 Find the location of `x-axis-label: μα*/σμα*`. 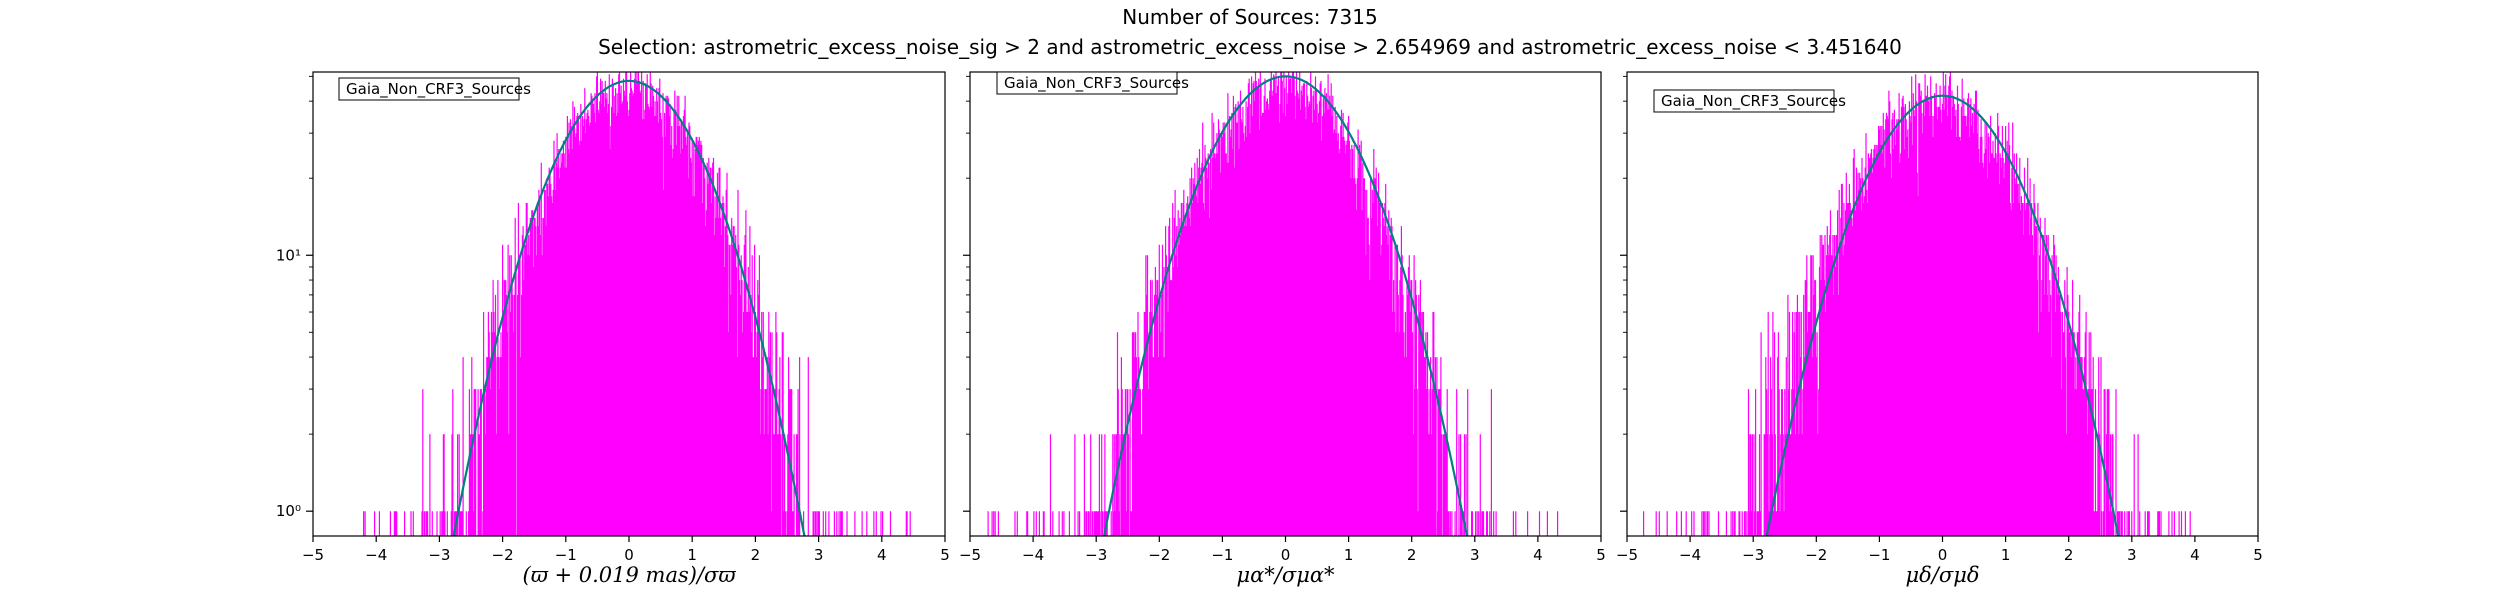

x-axis-label: μα*/σμα* is located at coordinates (1285, 575).